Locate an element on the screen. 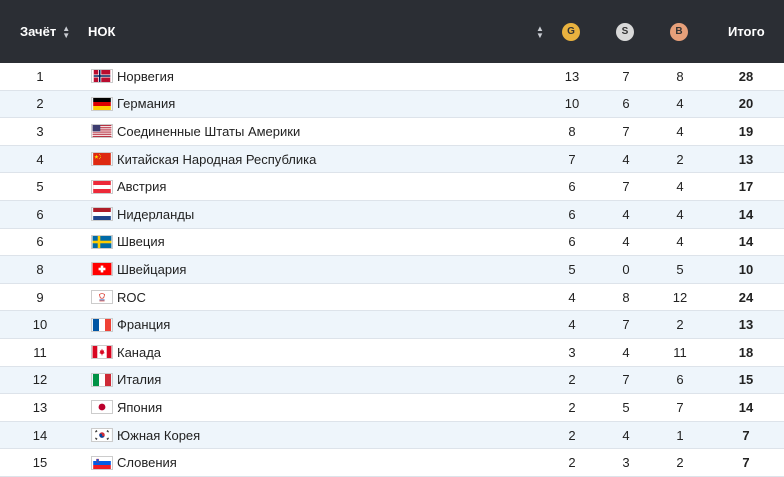  rank-cell: 8 is located at coordinates (40, 269).